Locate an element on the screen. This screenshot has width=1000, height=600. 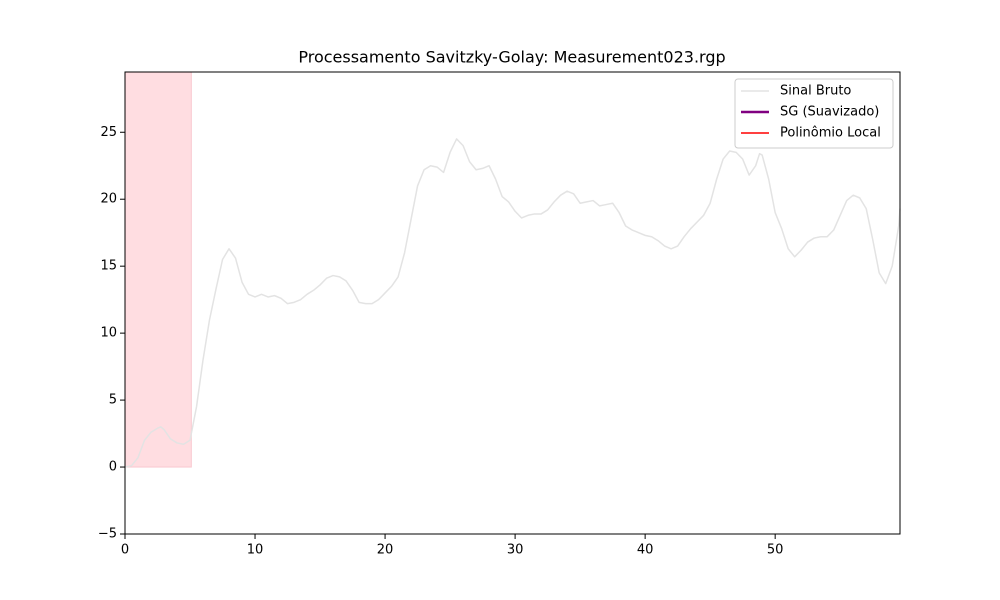
x-tick-label: 10 is located at coordinates (255, 550).